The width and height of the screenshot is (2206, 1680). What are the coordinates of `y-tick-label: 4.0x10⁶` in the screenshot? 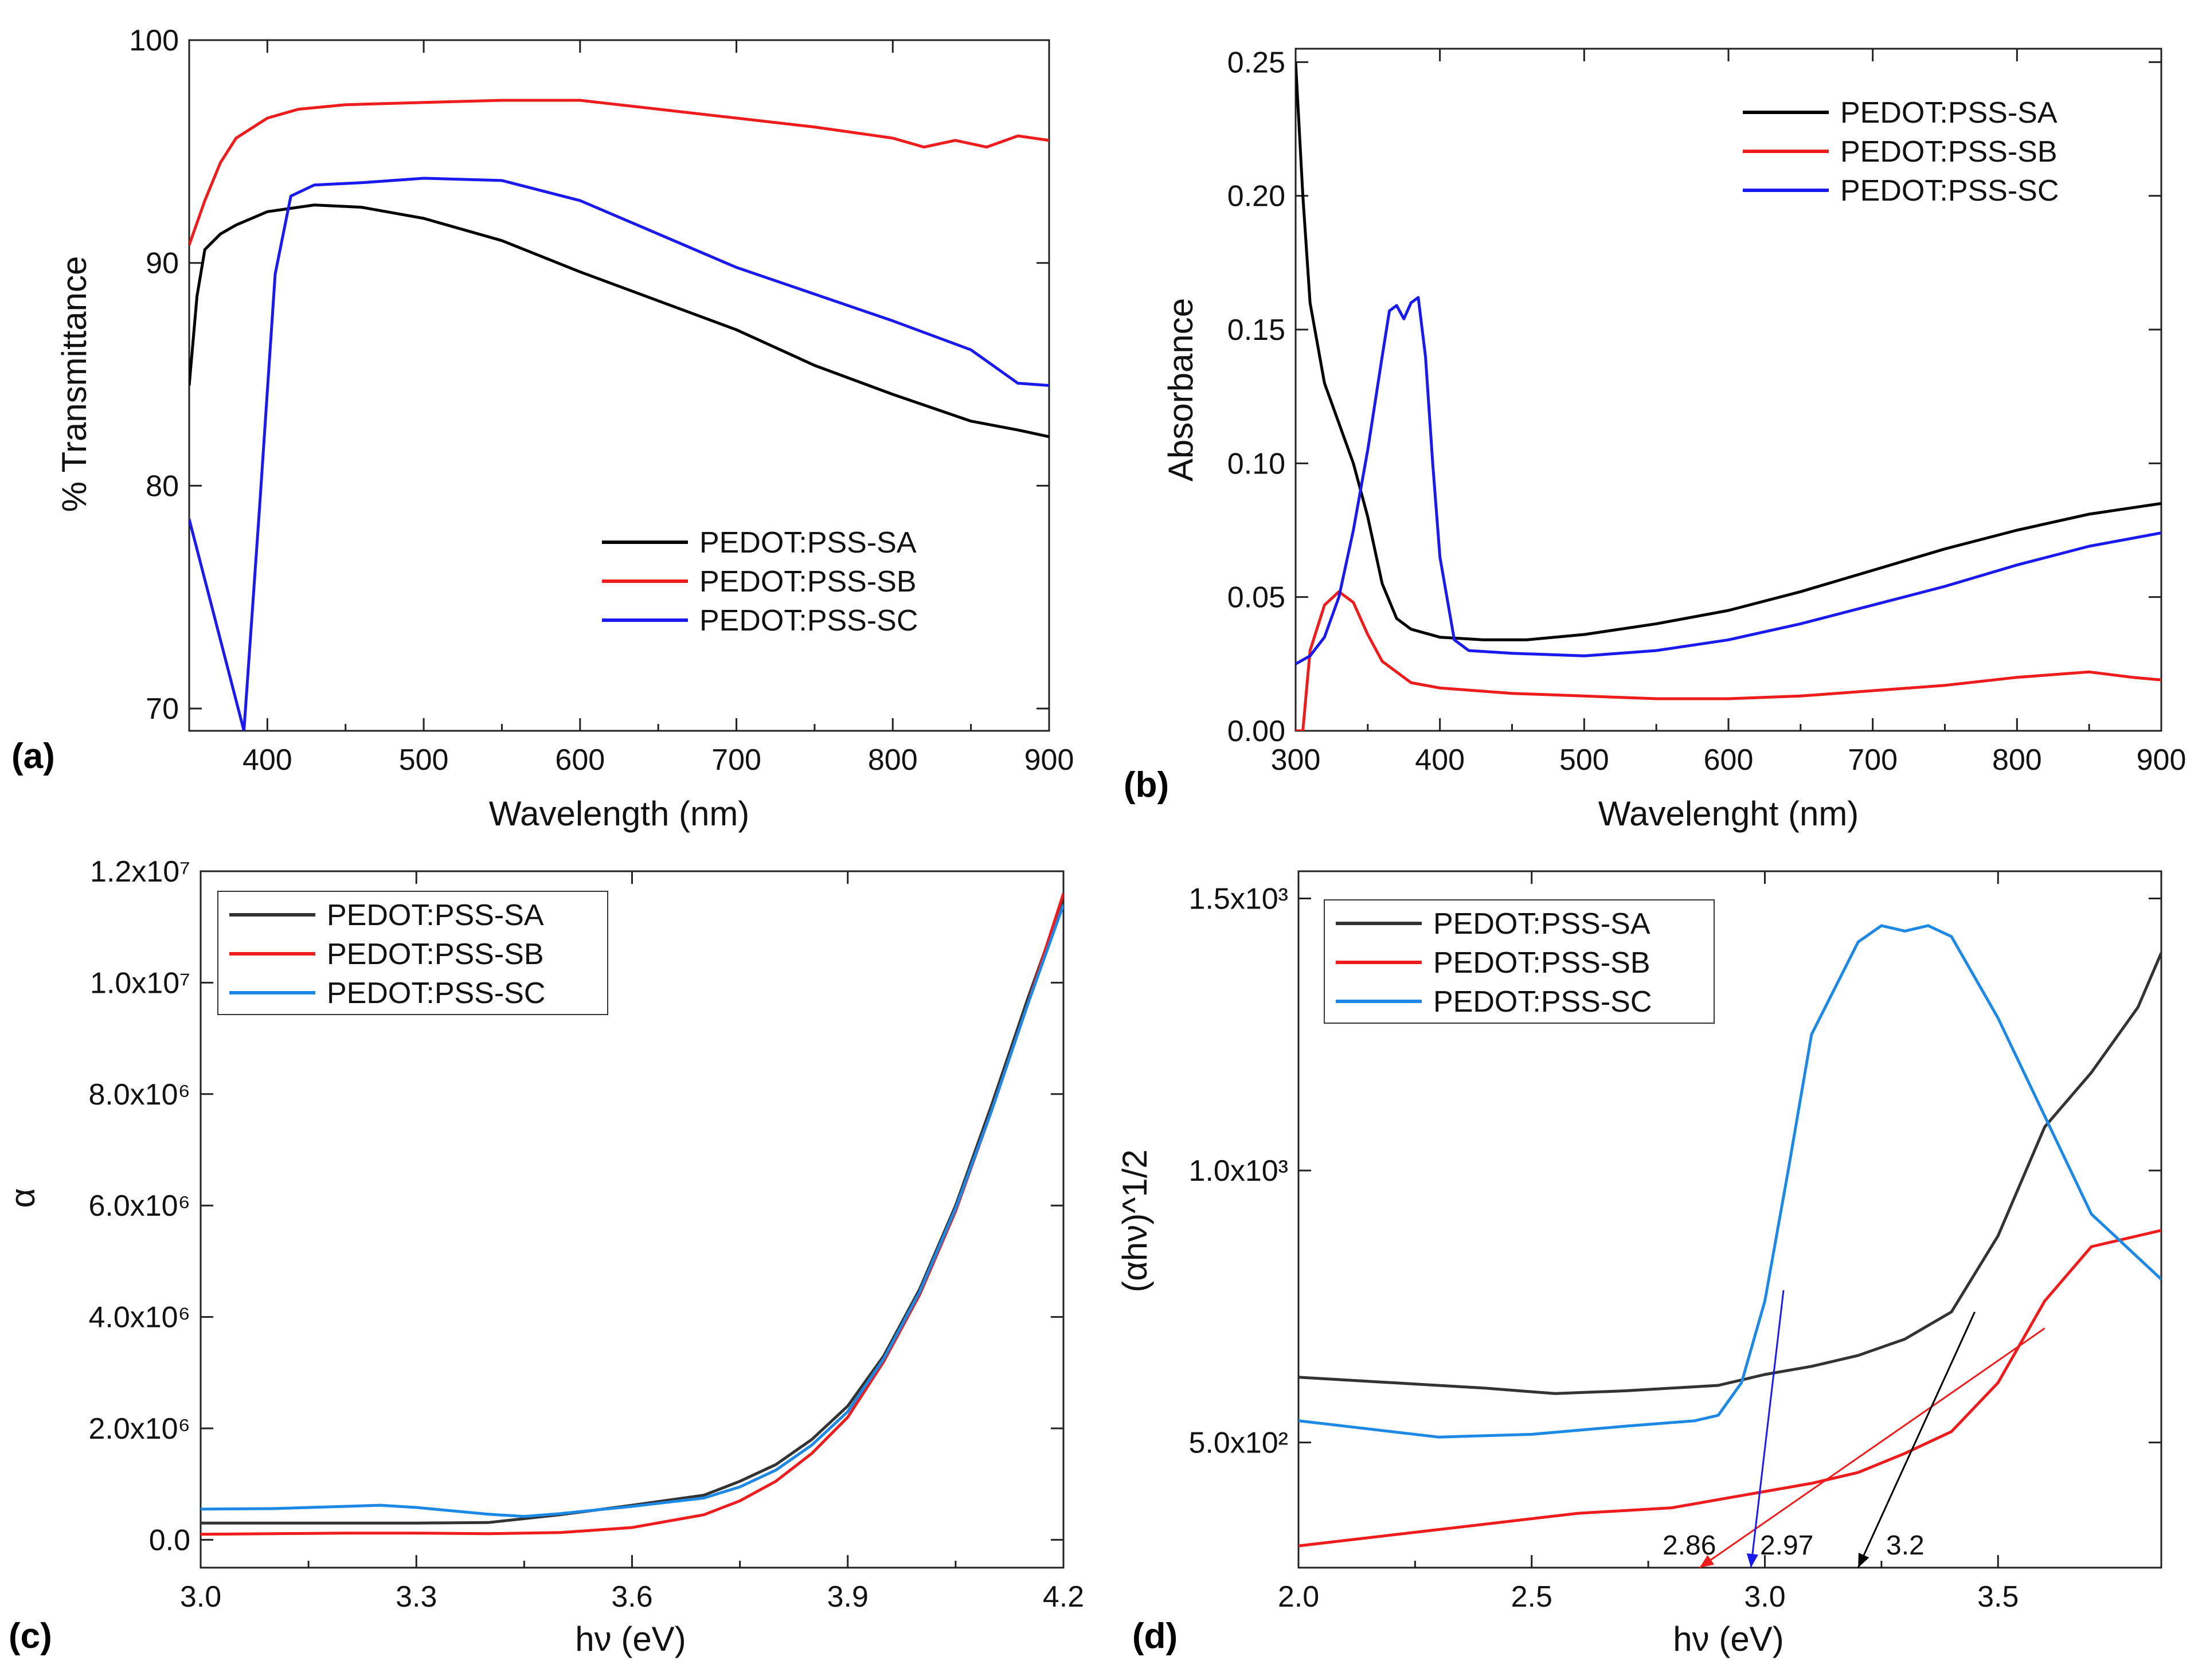 It's located at (139, 1317).